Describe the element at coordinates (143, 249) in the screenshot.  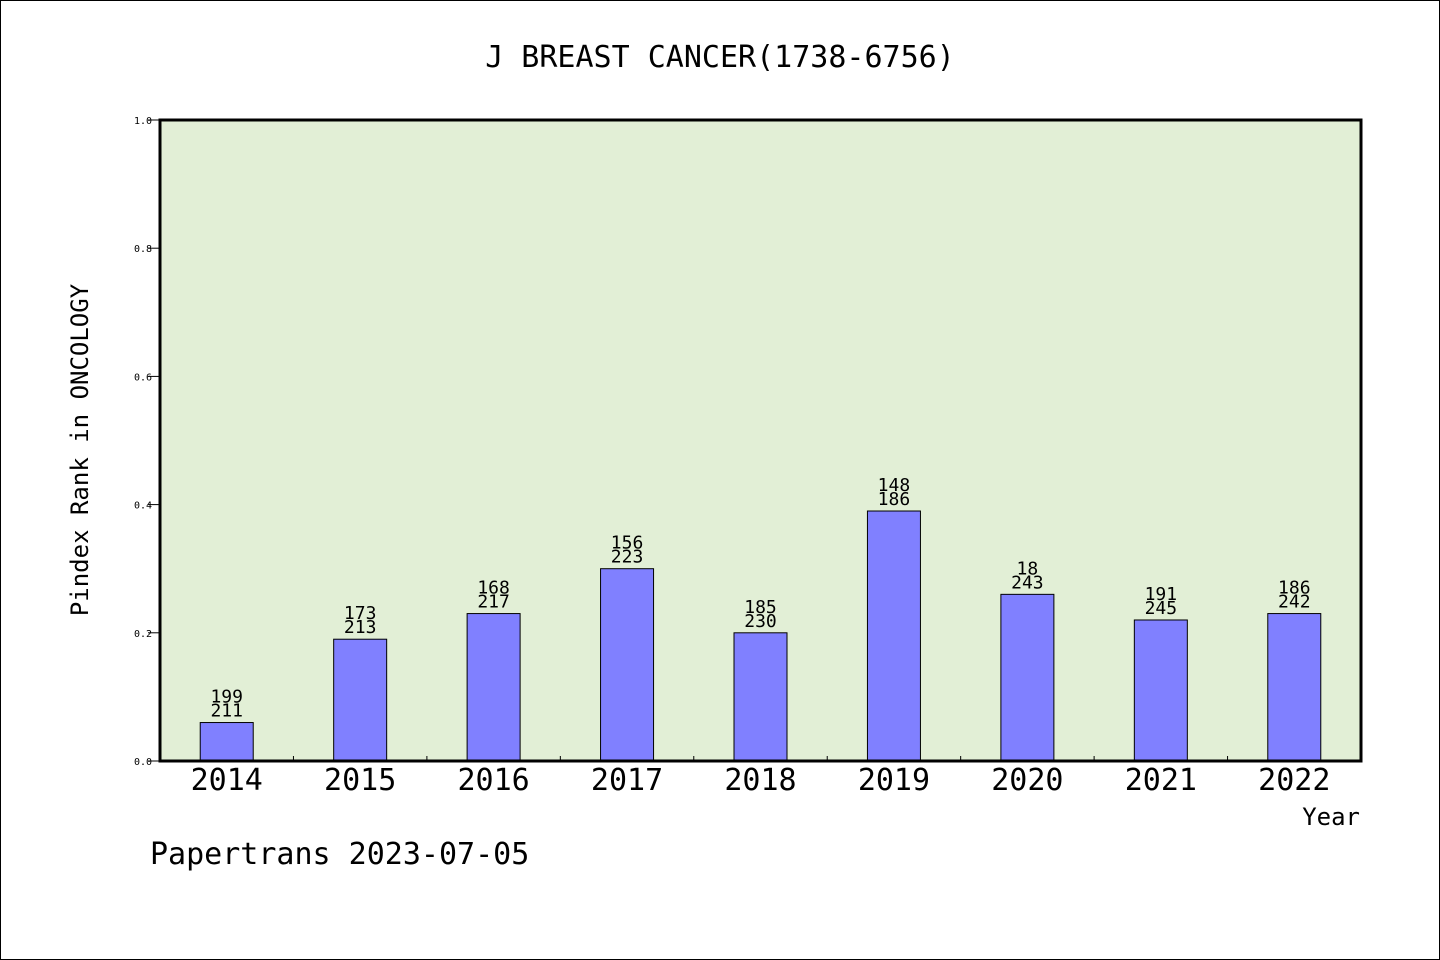
I see `y-tick-label: 0.8` at that location.